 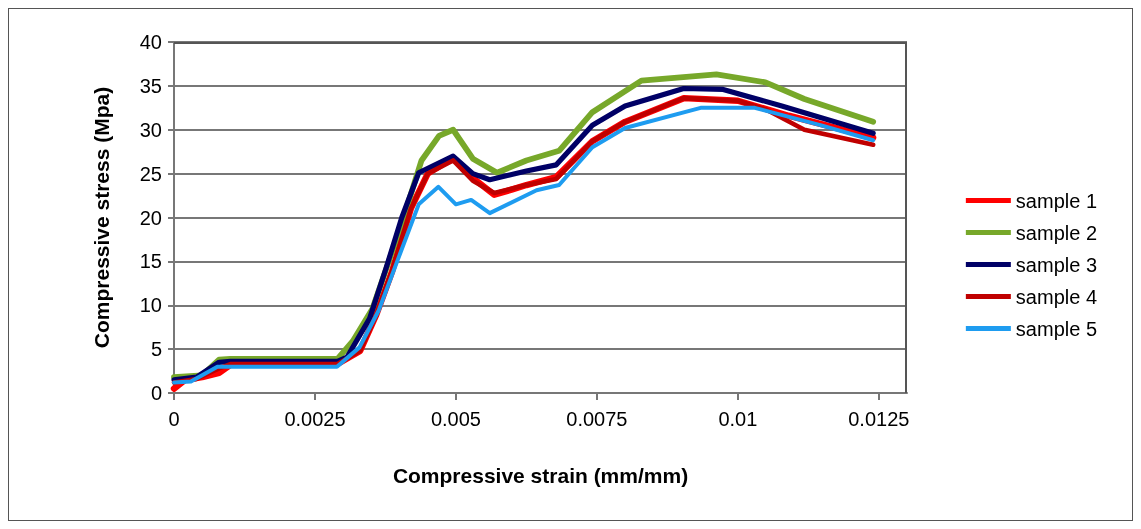 I want to click on y-axis-title: Compressive stress (Mpa), so click(x=101, y=217).